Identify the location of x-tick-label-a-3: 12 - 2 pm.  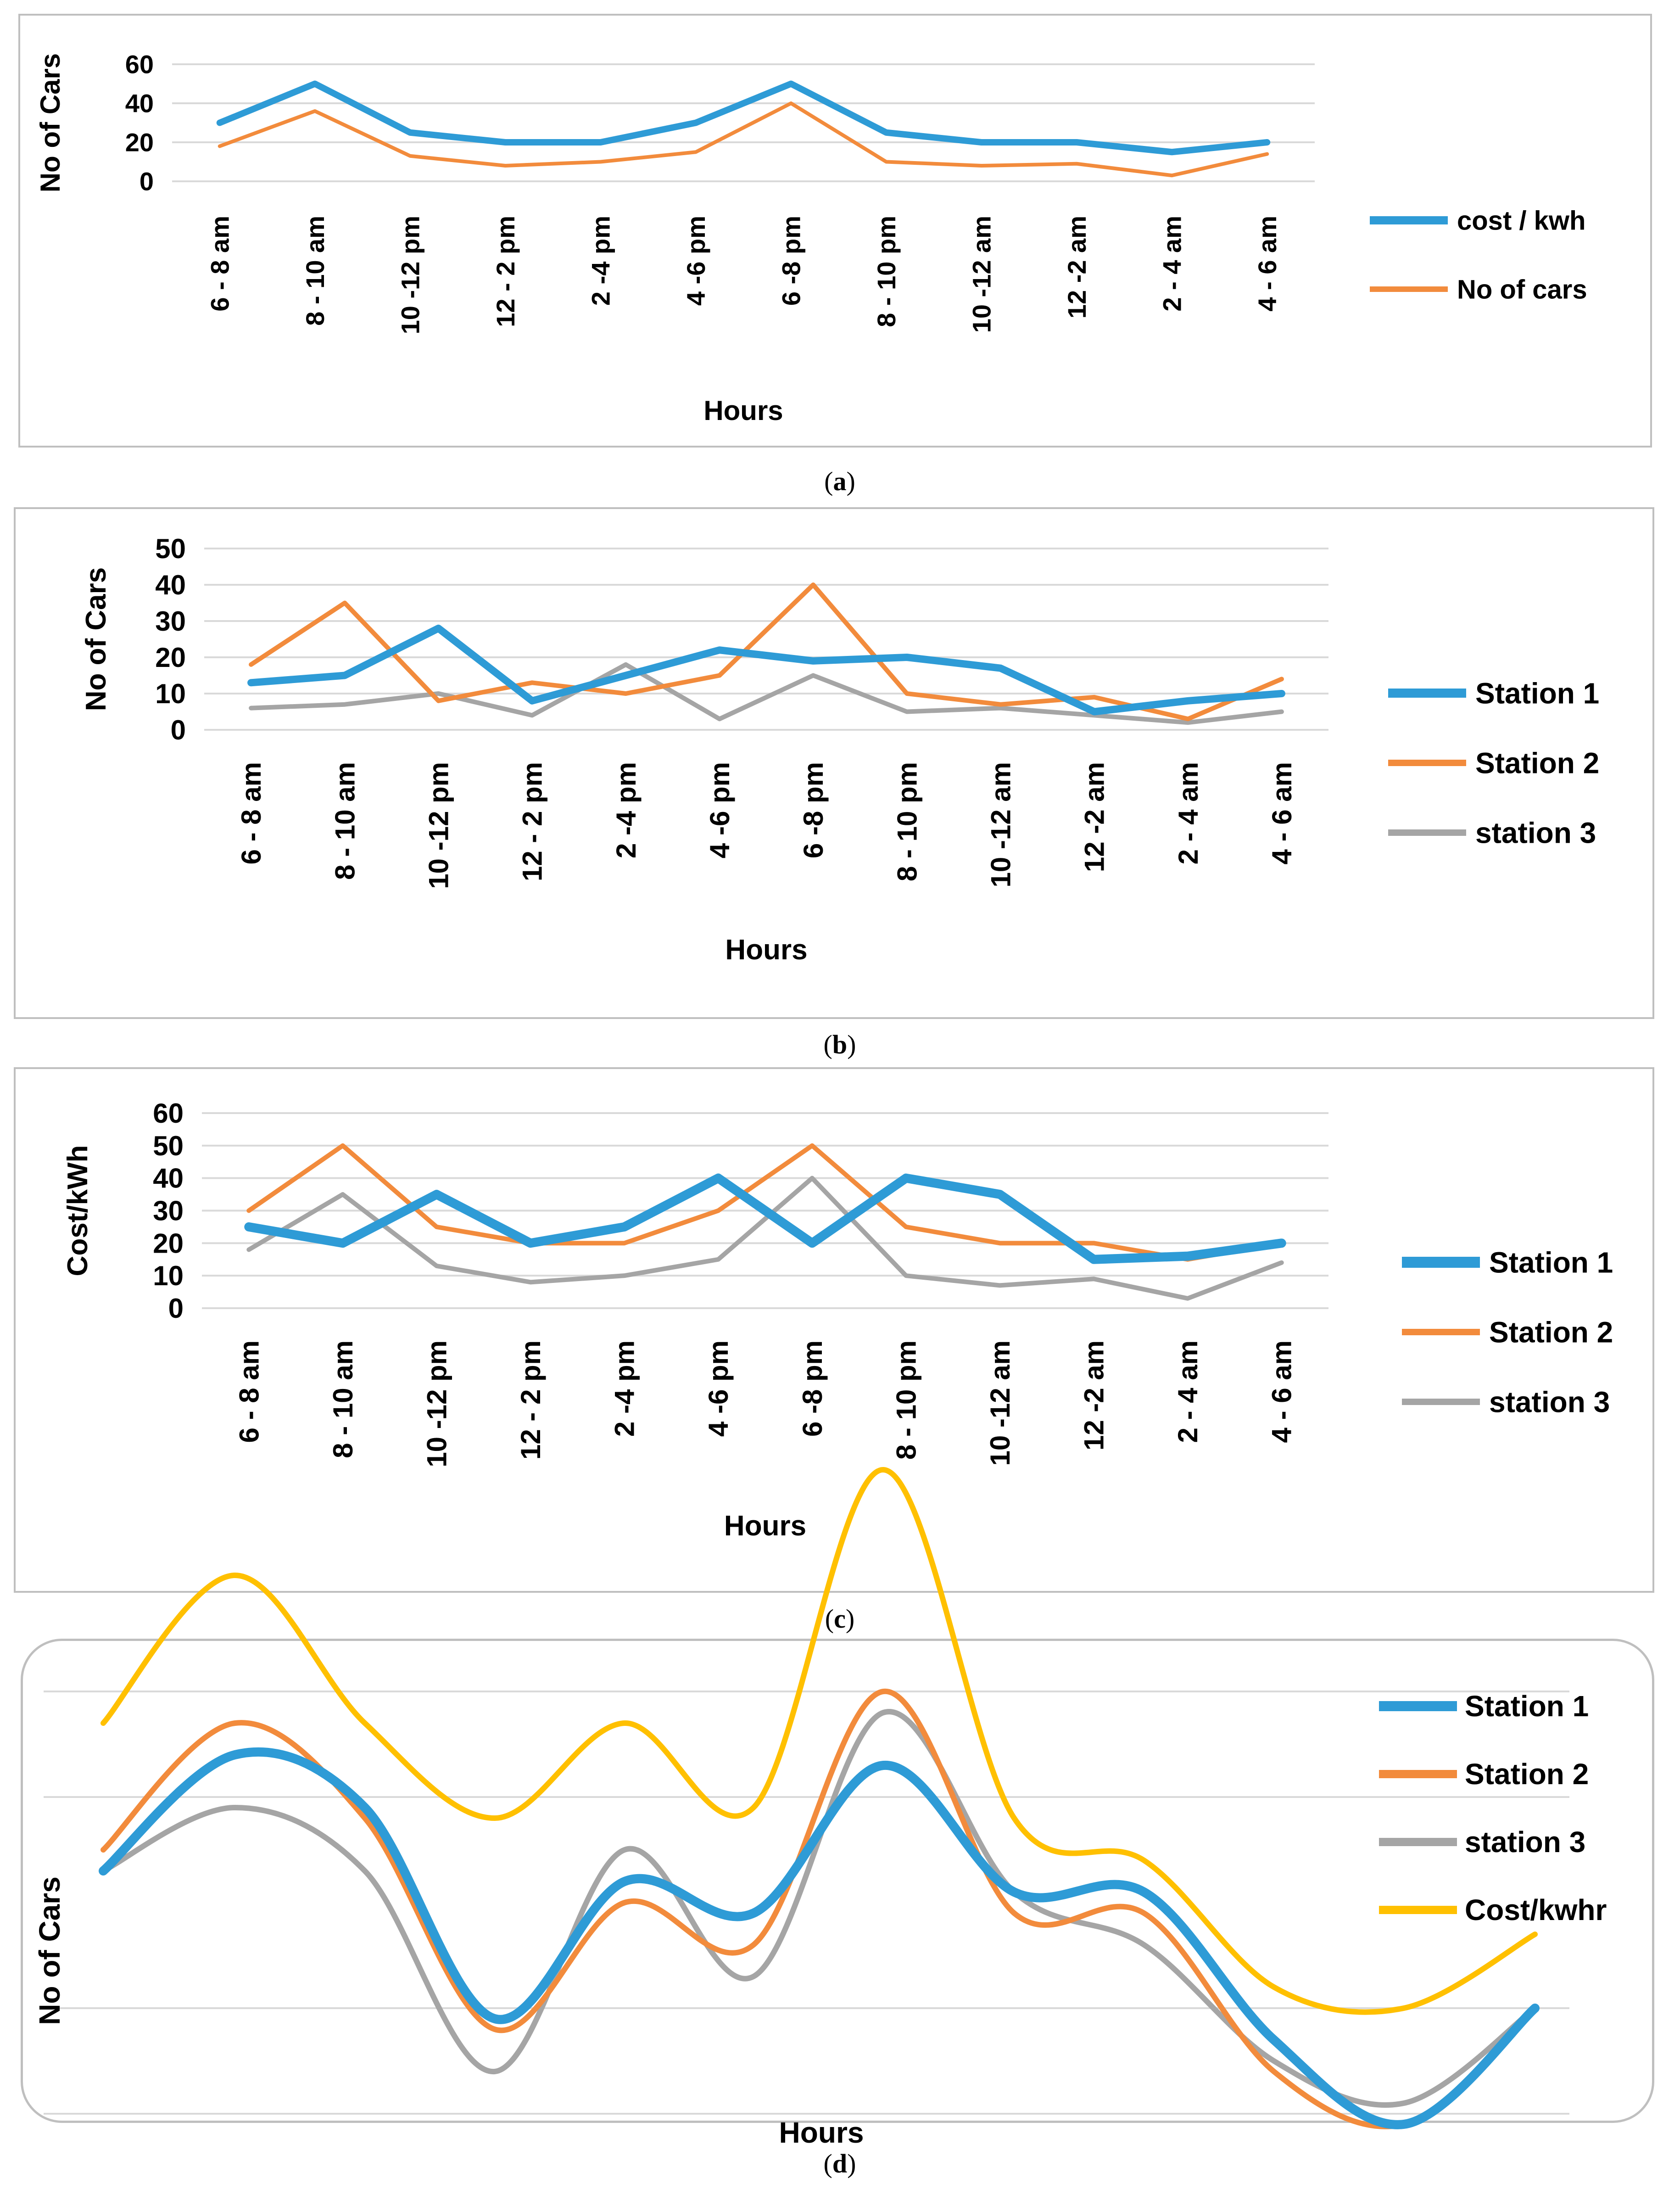
(505, 271).